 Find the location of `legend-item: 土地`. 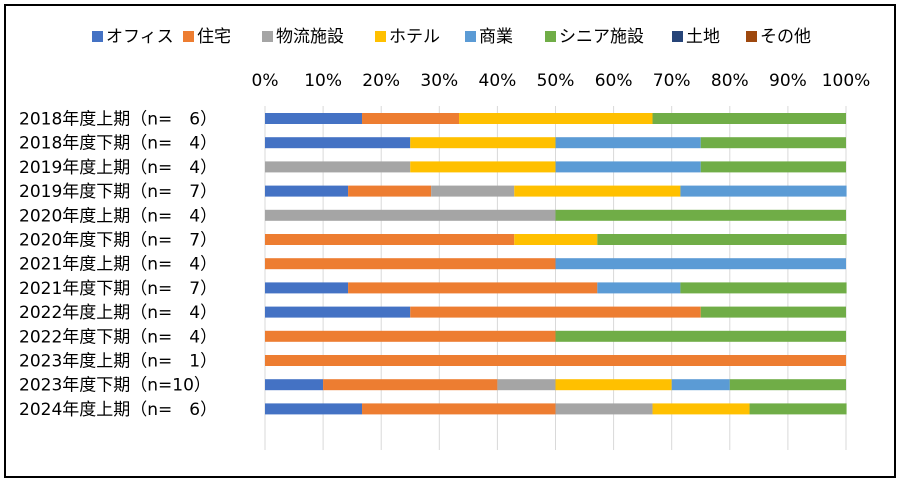

legend-item: 土地 is located at coordinates (696, 37).